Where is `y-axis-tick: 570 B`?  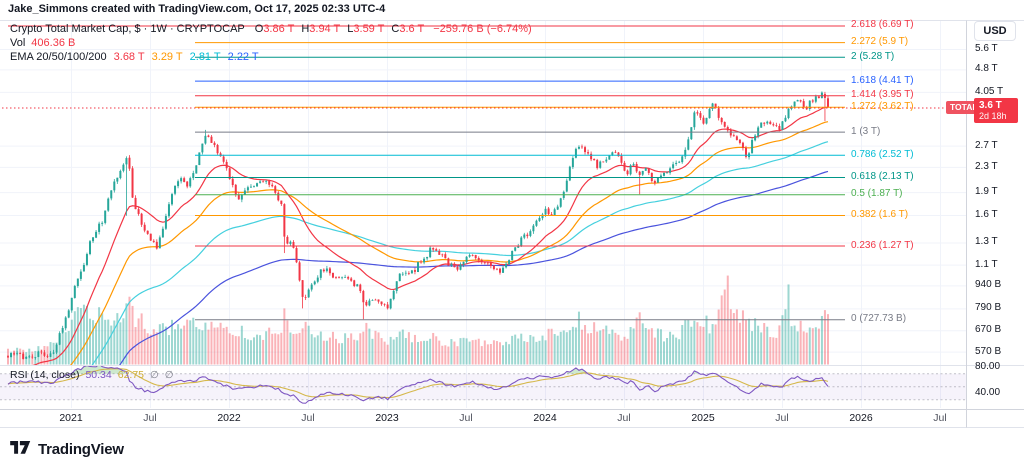 y-axis-tick: 570 B is located at coordinates (988, 351).